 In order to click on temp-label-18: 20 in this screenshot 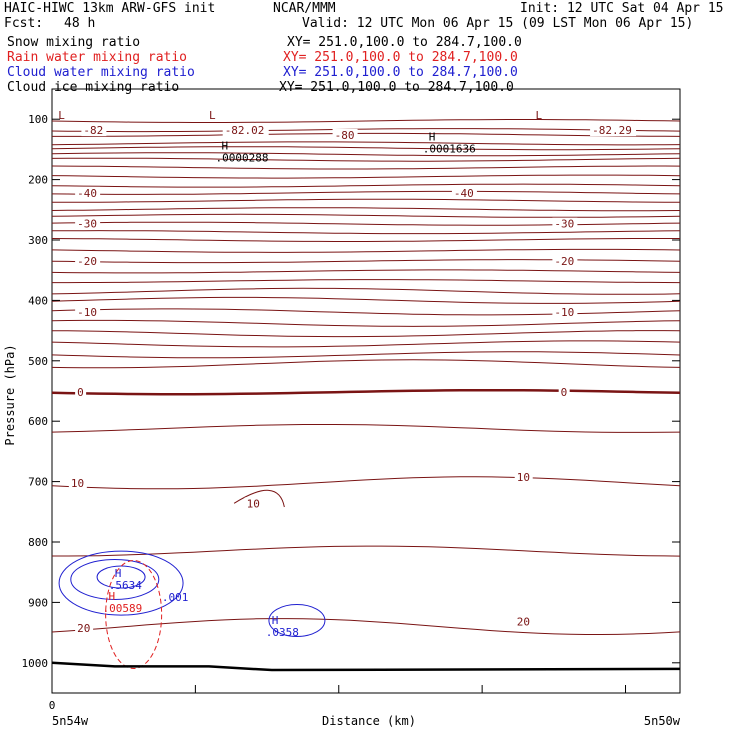, I will do `click(523, 622)`.